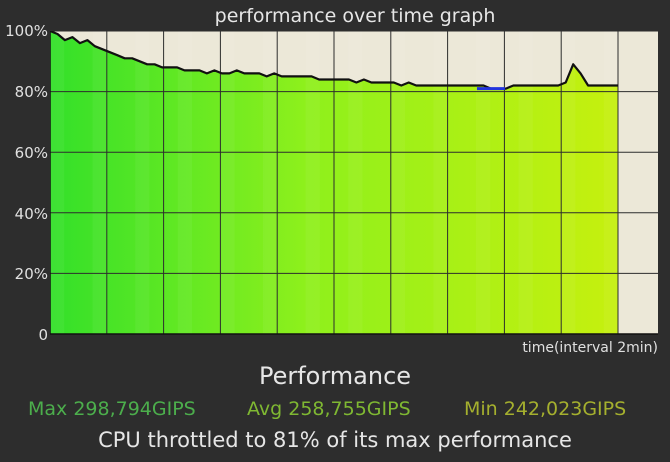 The width and height of the screenshot is (670, 462). What do you see at coordinates (334, 60) in the screenshot?
I see `performance-line` at bounding box center [334, 60].